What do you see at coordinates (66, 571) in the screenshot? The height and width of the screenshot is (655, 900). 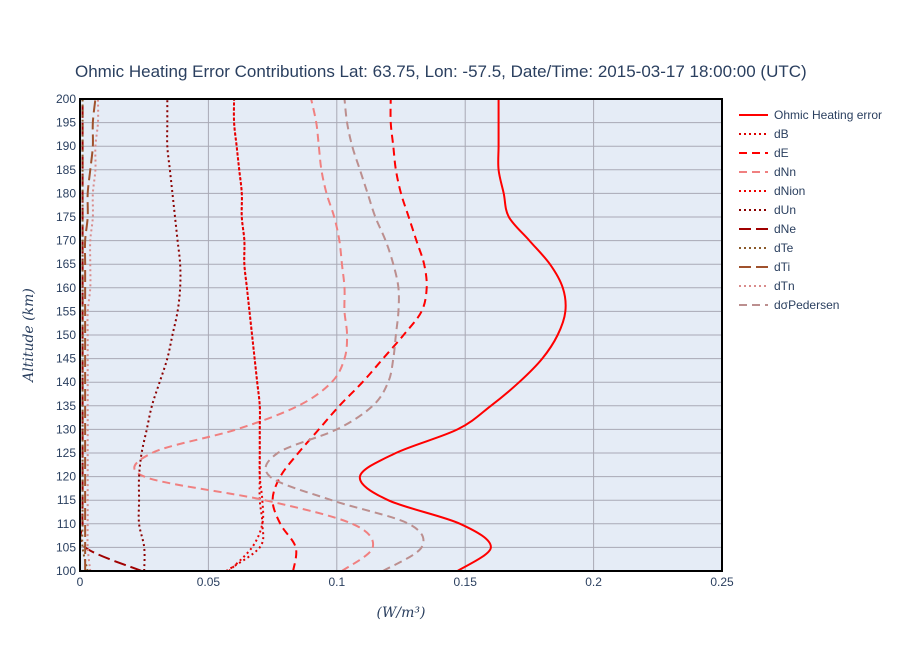 I see `y-tick-label: 100` at bounding box center [66, 571].